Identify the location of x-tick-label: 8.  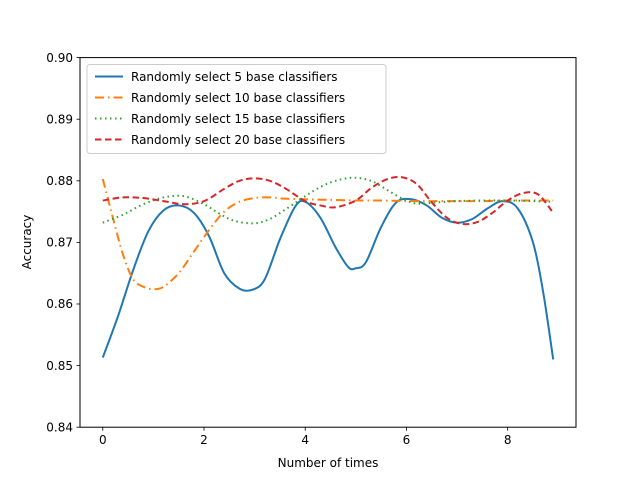
(508, 440).